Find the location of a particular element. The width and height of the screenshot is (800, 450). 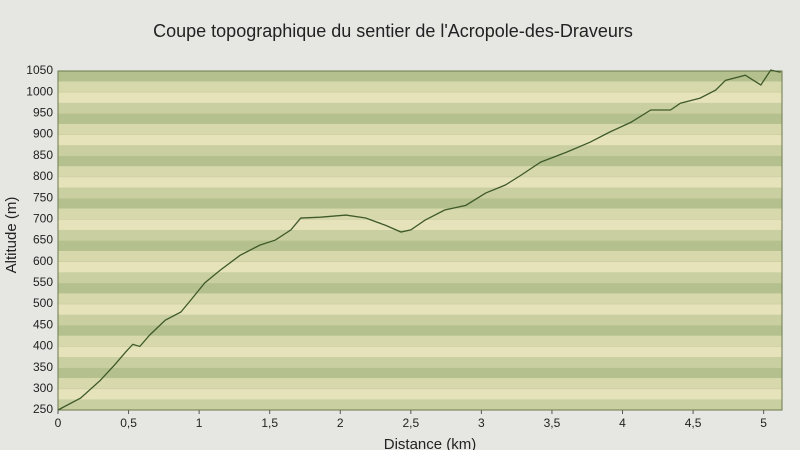

y-tick-label: 800 is located at coordinates (43, 176).